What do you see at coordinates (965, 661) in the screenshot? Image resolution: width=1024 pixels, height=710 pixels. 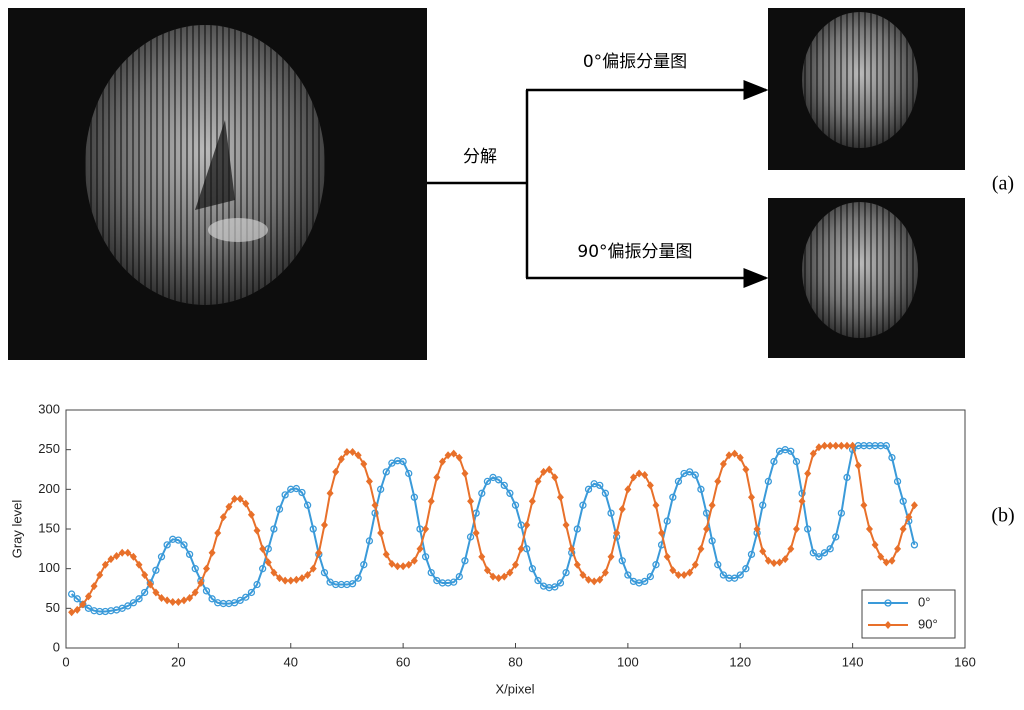 I see `x-tick-label: 160` at bounding box center [965, 661].